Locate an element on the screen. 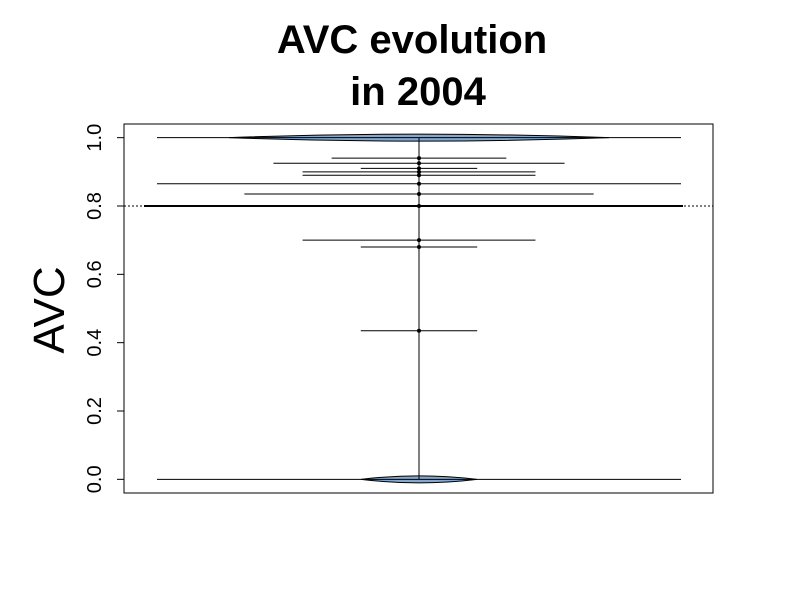  y-tick-label-5: 1.0 is located at coordinates (95, 138).